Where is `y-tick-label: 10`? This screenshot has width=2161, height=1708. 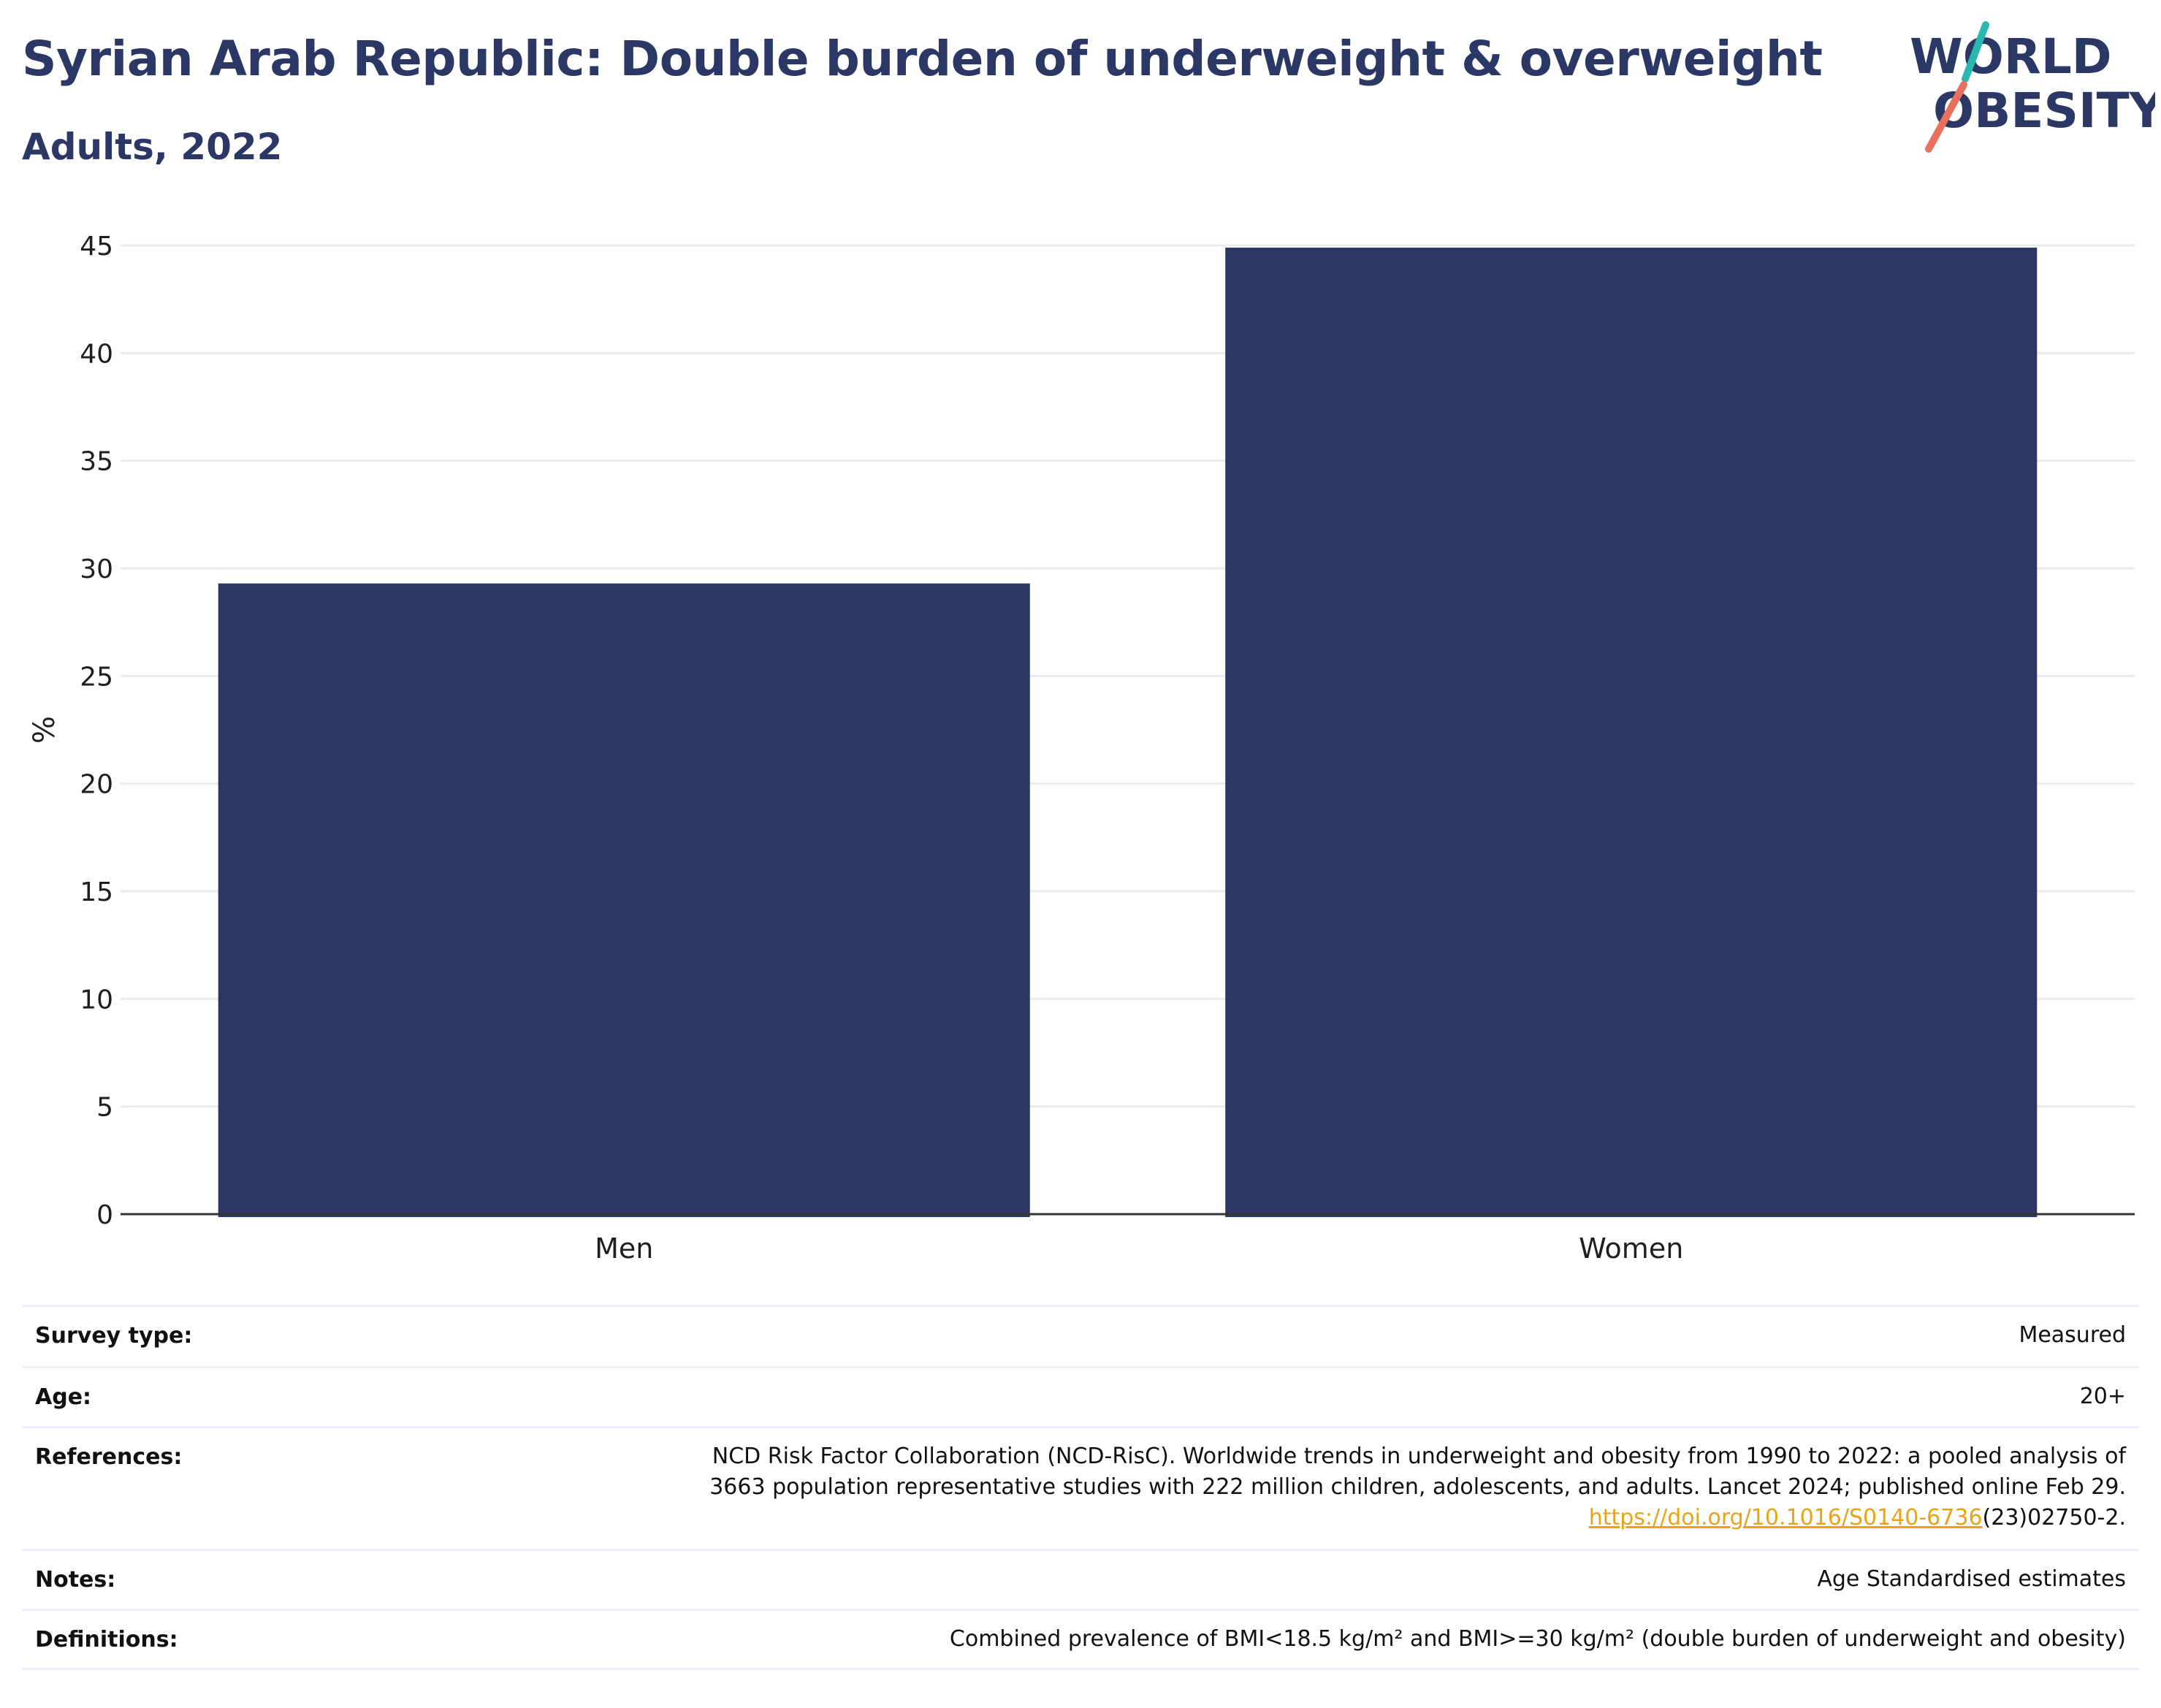
y-tick-label: 10 is located at coordinates (96, 1000).